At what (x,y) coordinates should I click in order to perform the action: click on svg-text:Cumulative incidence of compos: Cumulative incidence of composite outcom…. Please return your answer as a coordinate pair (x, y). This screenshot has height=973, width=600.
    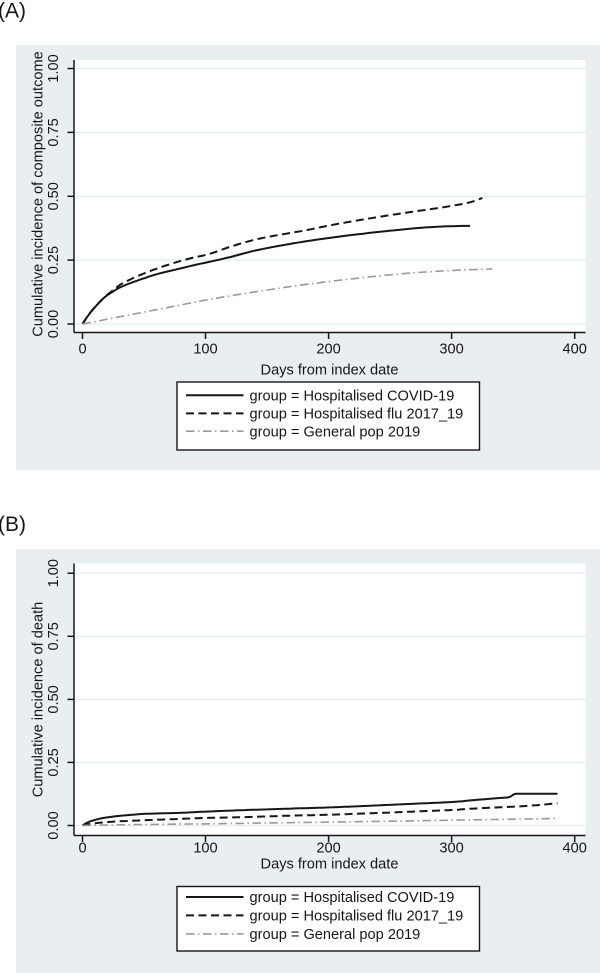
    Looking at the image, I should click on (39, 194).